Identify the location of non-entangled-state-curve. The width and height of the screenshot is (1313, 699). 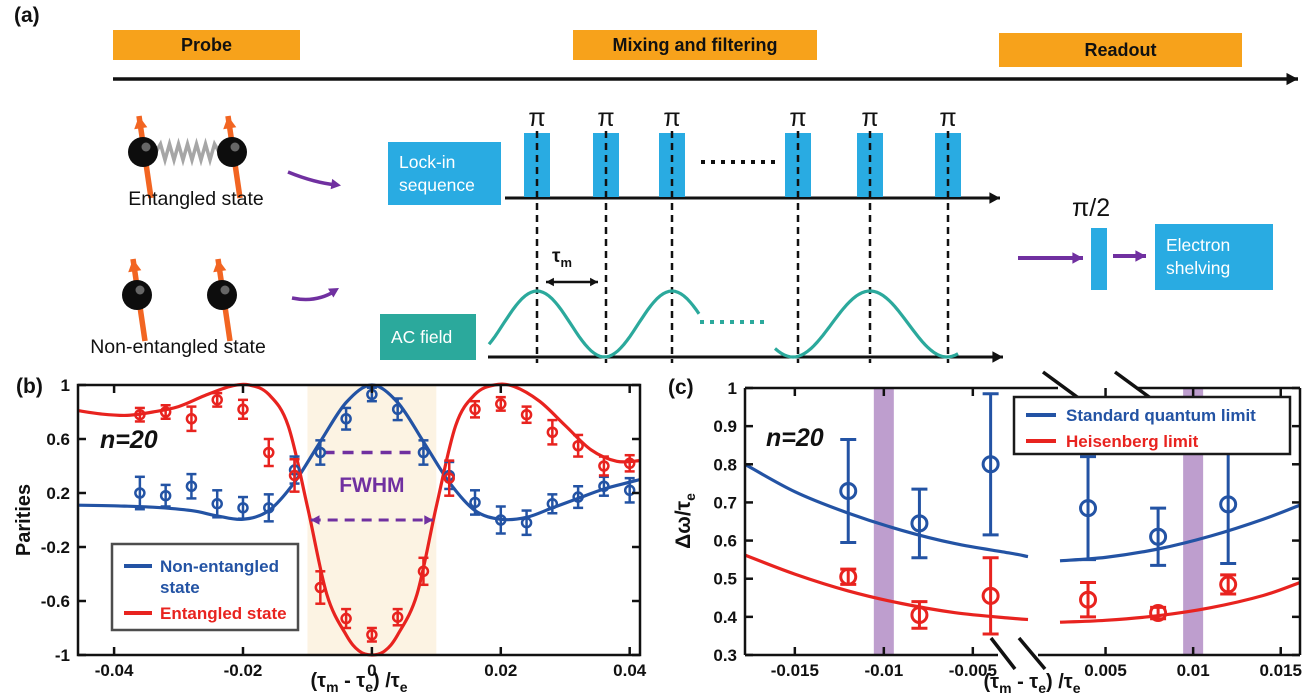
(359, 452).